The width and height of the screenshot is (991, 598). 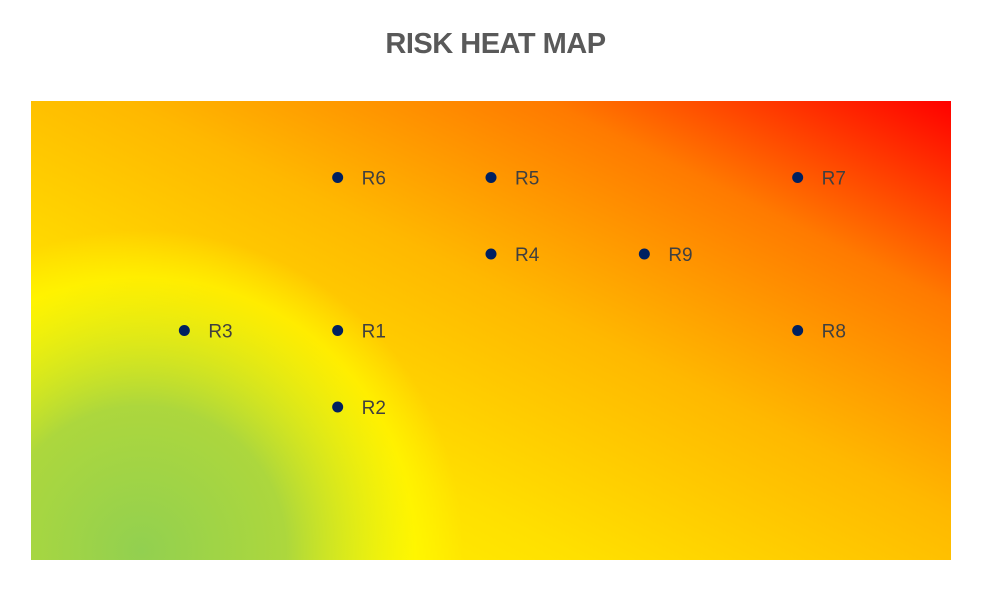 I want to click on data-point-r2: R2, so click(x=359, y=408).